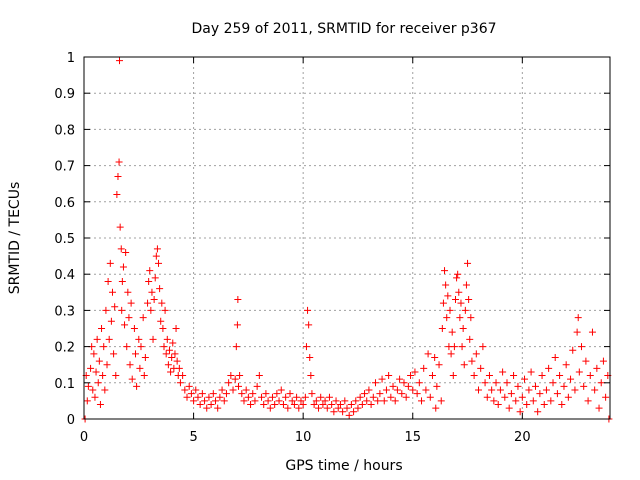 The image size is (640, 480). What do you see at coordinates (71, 58) in the screenshot?
I see `y-tick-label: 1` at bounding box center [71, 58].